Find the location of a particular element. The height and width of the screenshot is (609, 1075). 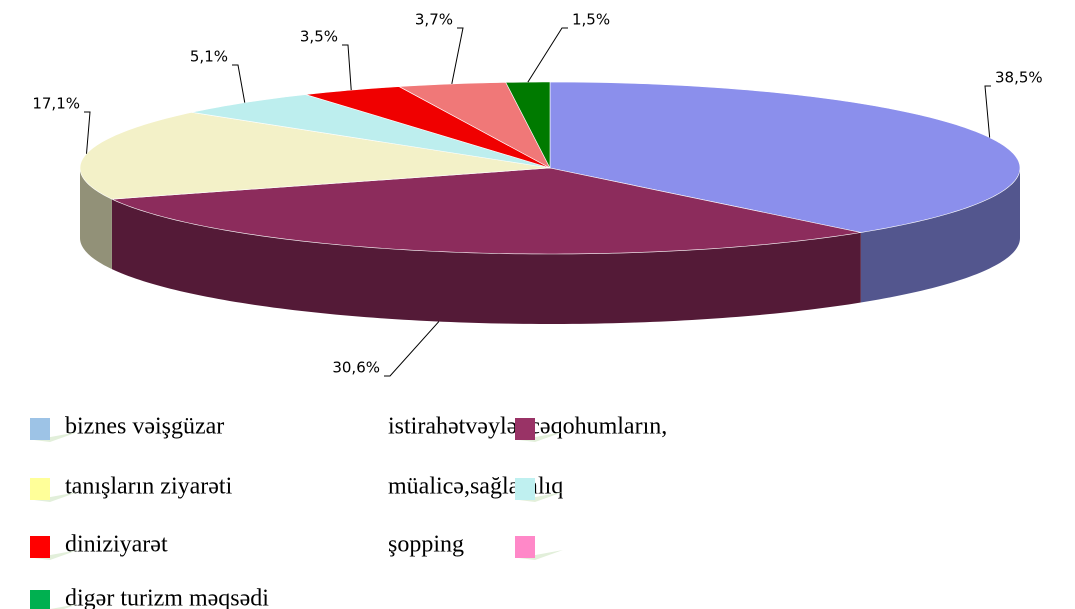

data-label: 38,5% is located at coordinates (1019, 78).